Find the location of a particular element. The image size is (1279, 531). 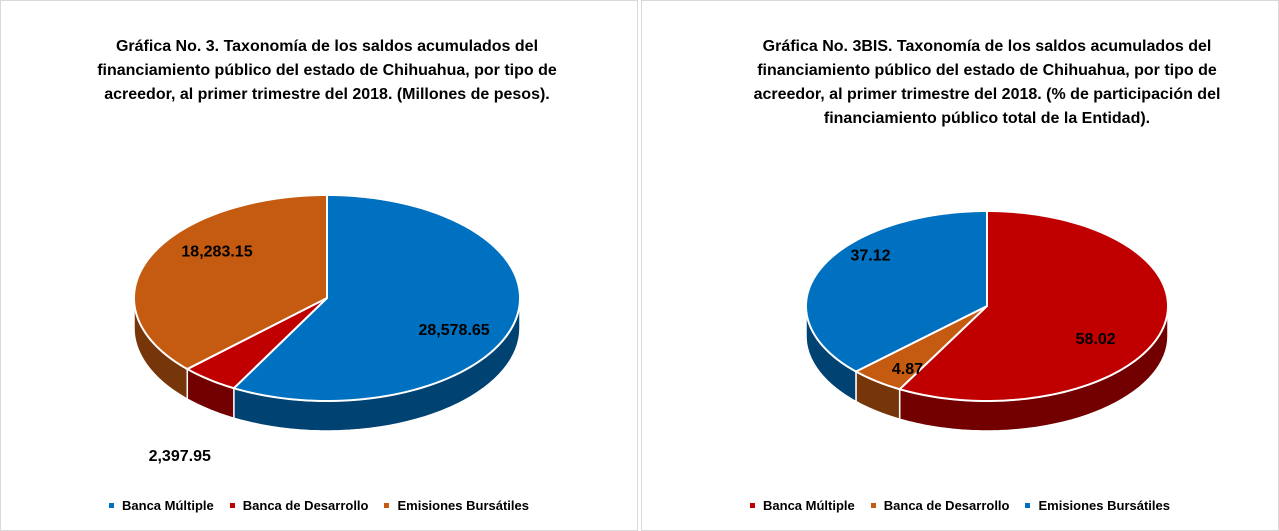

data-label: 4.87 is located at coordinates (907, 369).